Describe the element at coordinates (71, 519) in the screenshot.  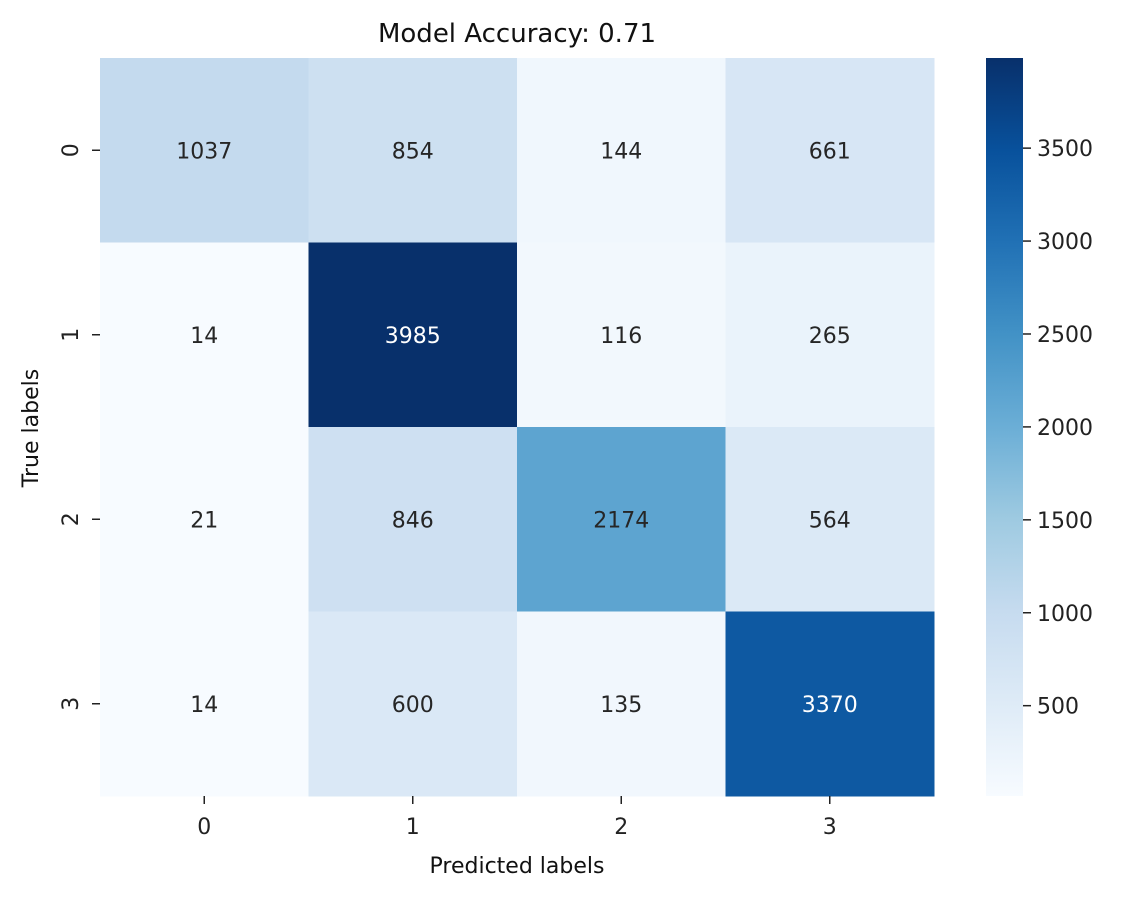
I see `y-tick-label: 2` at that location.